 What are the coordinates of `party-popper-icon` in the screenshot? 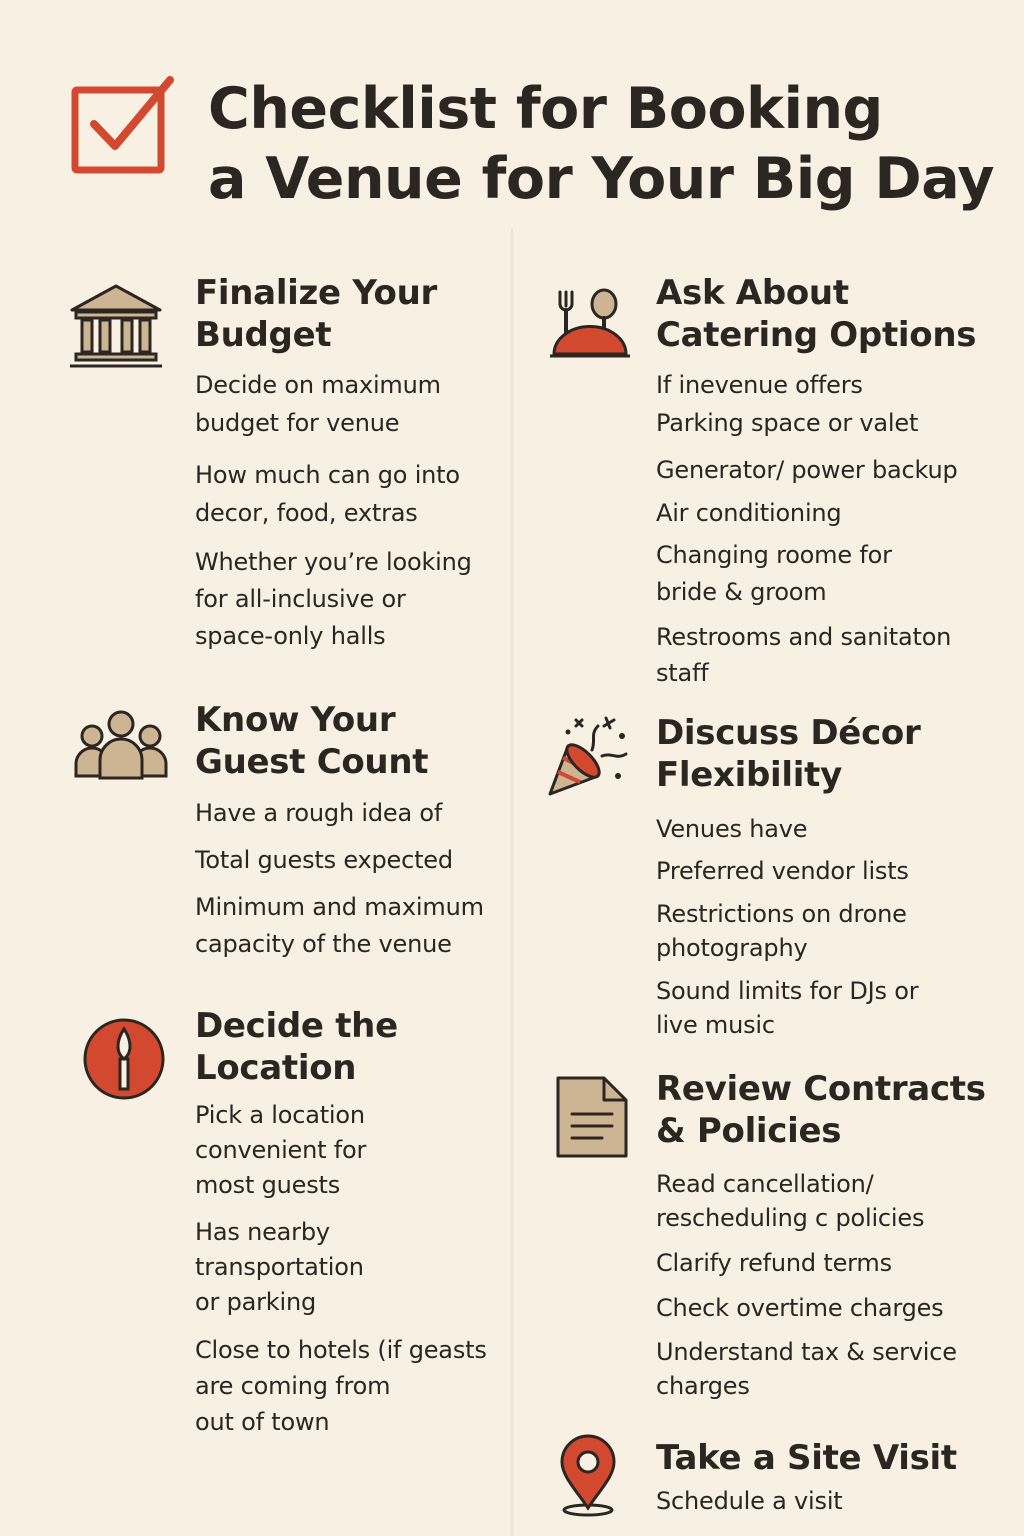 It's located at (588, 756).